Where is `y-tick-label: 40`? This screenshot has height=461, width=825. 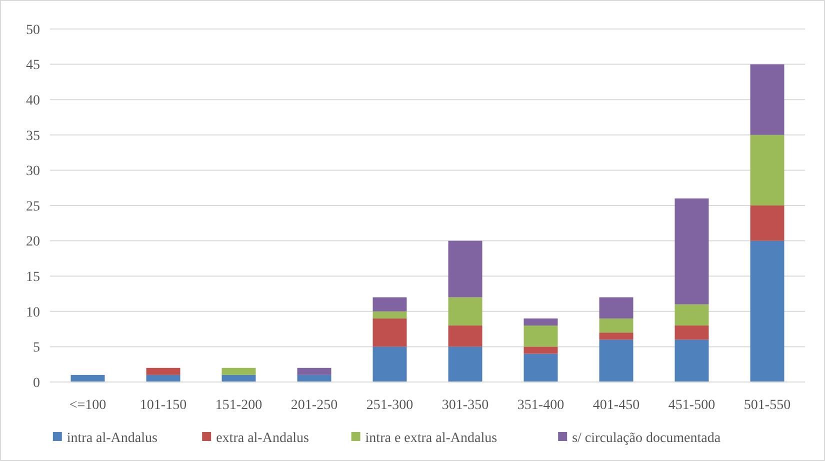
y-tick-label: 40 is located at coordinates (33, 101).